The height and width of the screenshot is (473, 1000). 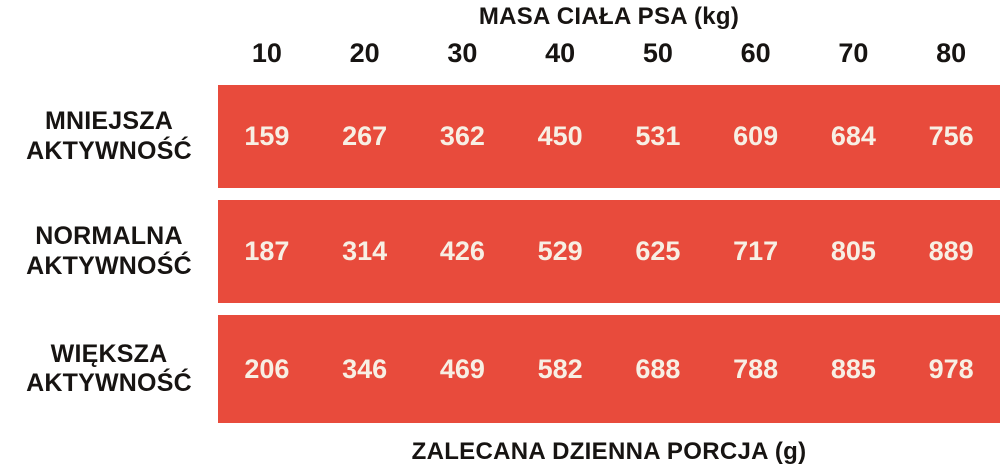 What do you see at coordinates (560, 136) in the screenshot?
I see `cell-value: 450` at bounding box center [560, 136].